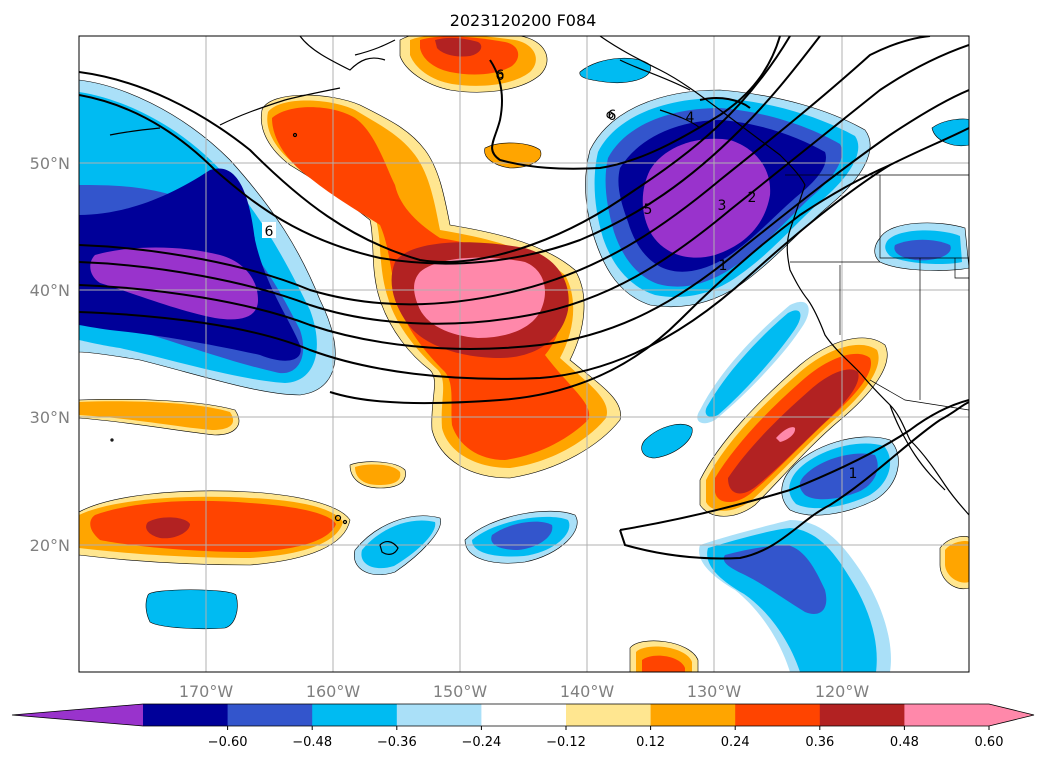  I want to click on colorbar-extend-high, so click(1011, 715).